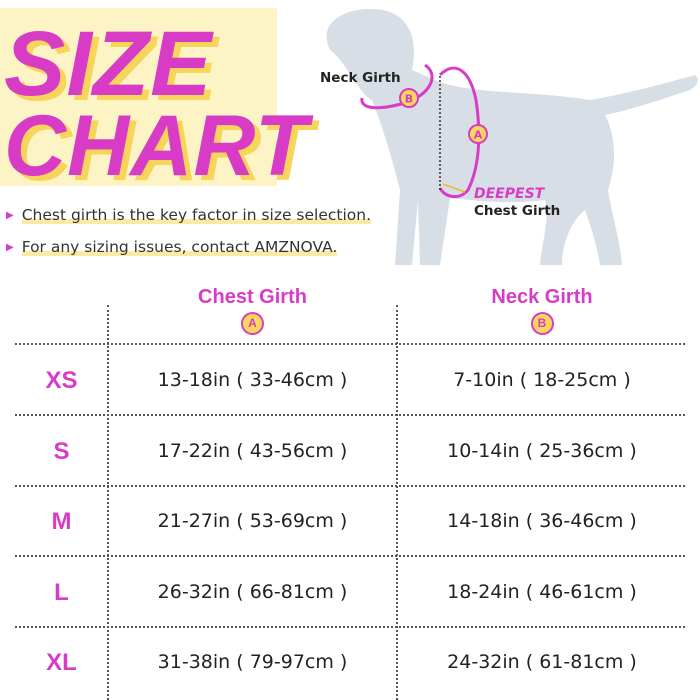  Describe the element at coordinates (61, 380) in the screenshot. I see `size-label: XS` at that location.